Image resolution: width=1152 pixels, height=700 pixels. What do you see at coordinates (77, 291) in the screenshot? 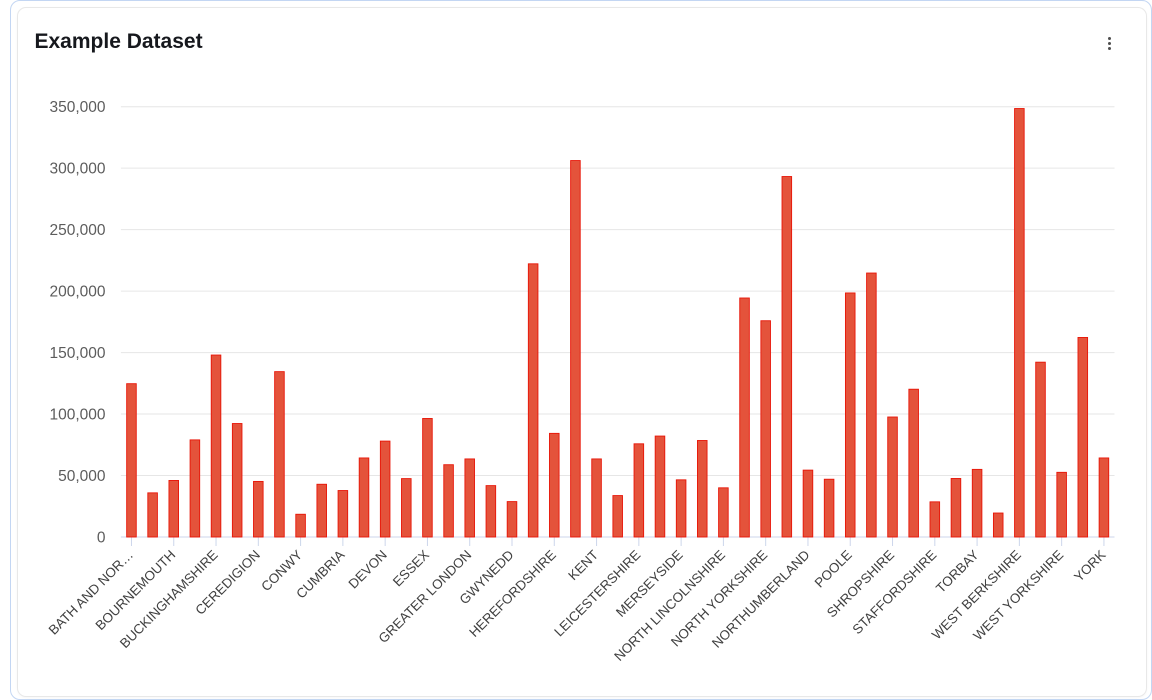
I see `svg-text: 200,000` at bounding box center [77, 291].